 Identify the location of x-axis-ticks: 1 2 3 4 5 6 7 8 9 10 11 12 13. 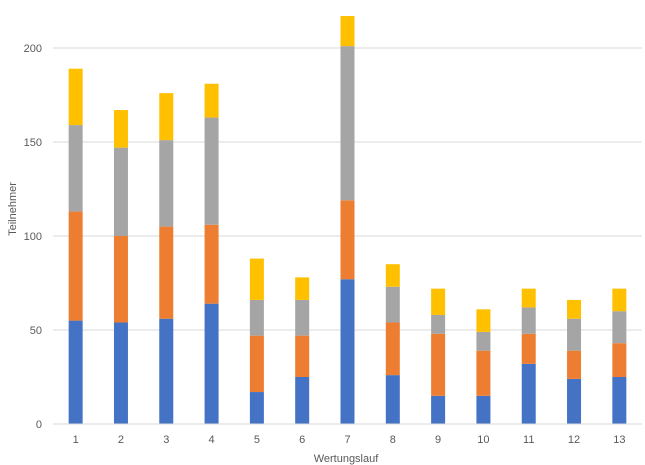
(349, 440).